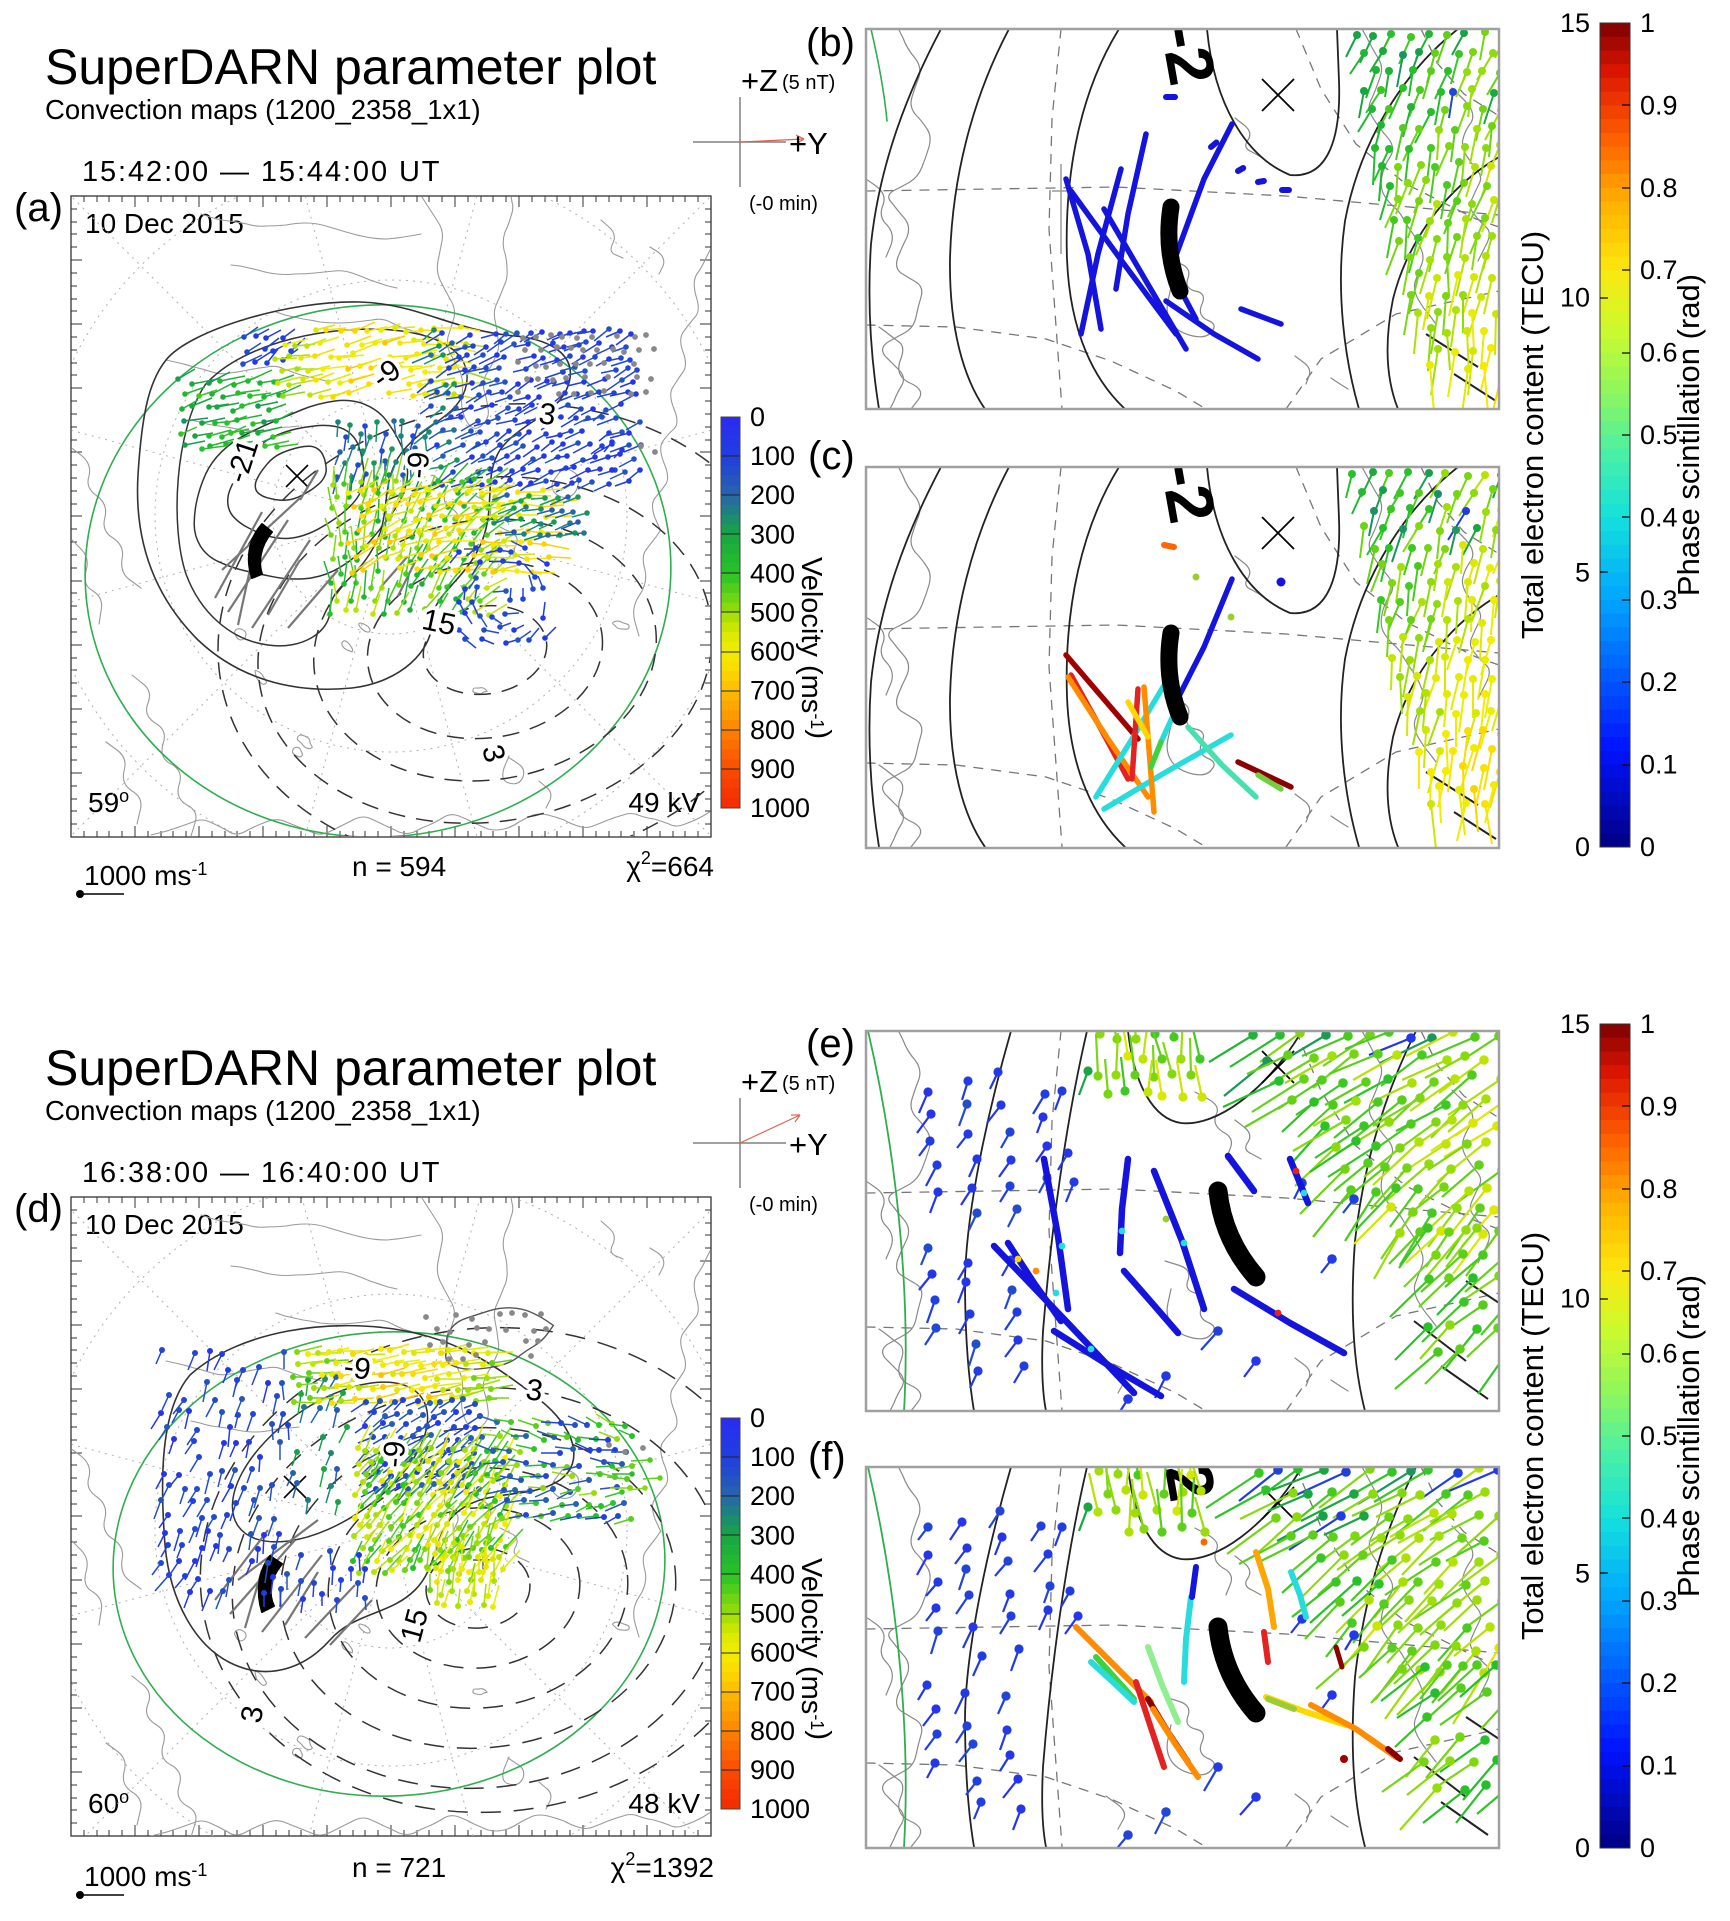  I want to click on svg-text: (b), so click(830, 43).